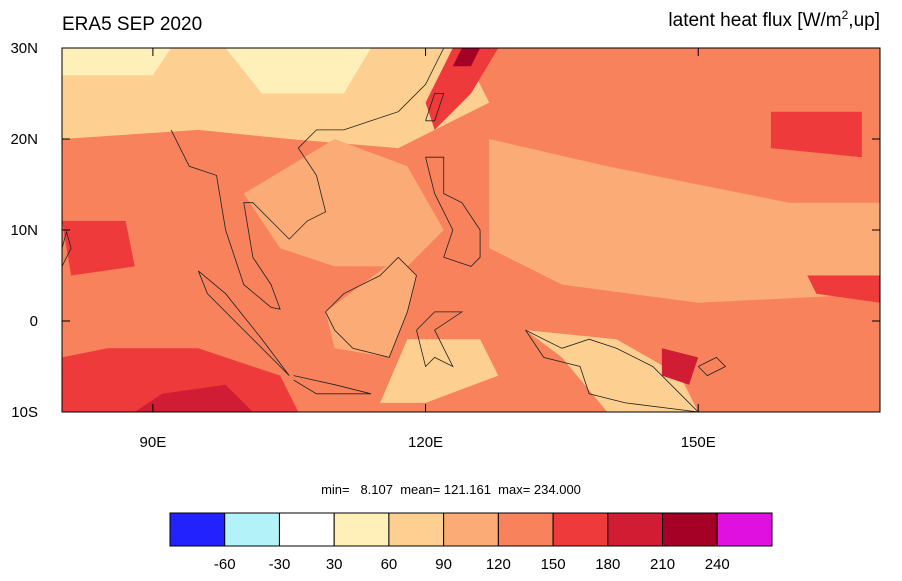 The width and height of the screenshot is (902, 581). Describe the element at coordinates (864, 20) in the screenshot. I see `variable-tail: ,up]` at that location.